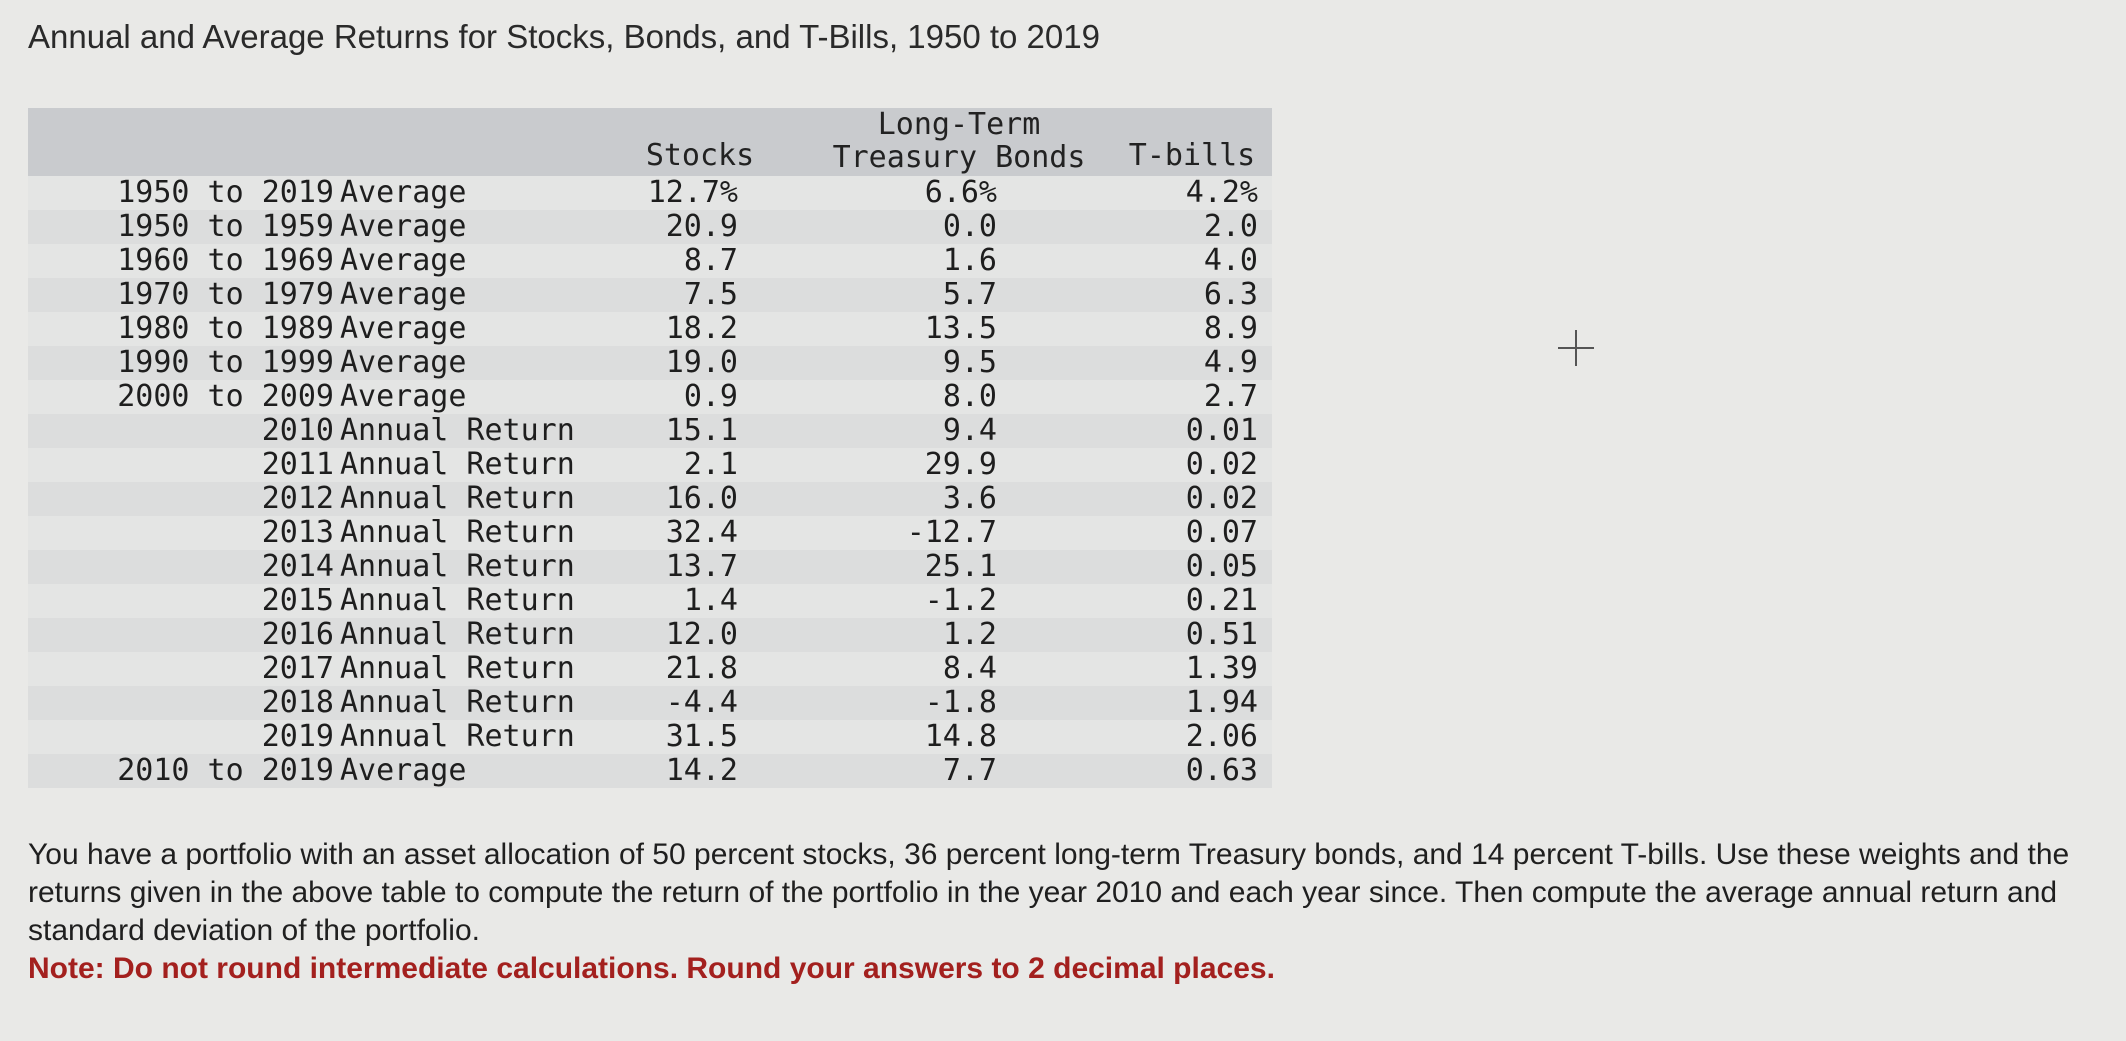  Describe the element at coordinates (650, 397) in the screenshot. I see `table-row: 2000 to 2009 Average 0.9 8.0 2.7` at that location.